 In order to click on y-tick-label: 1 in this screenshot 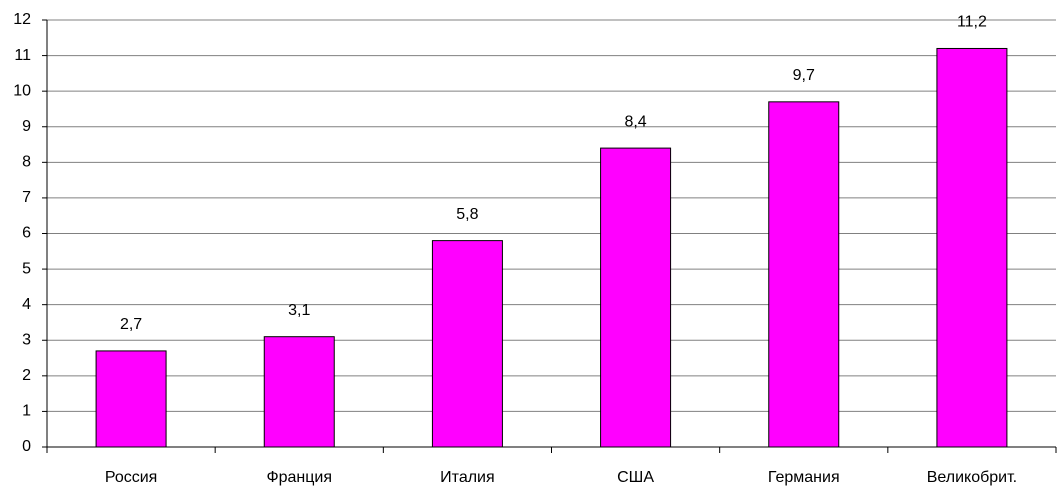, I will do `click(26, 411)`.